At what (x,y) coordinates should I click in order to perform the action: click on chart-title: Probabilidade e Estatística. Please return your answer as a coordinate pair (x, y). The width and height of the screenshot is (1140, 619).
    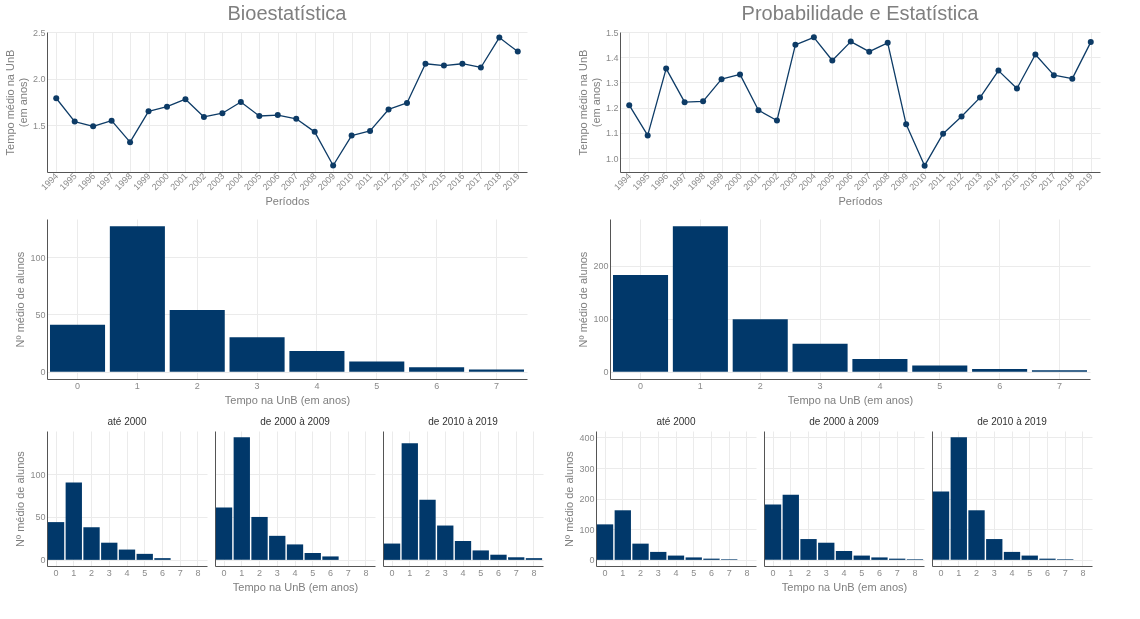
    Looking at the image, I should click on (860, 13).